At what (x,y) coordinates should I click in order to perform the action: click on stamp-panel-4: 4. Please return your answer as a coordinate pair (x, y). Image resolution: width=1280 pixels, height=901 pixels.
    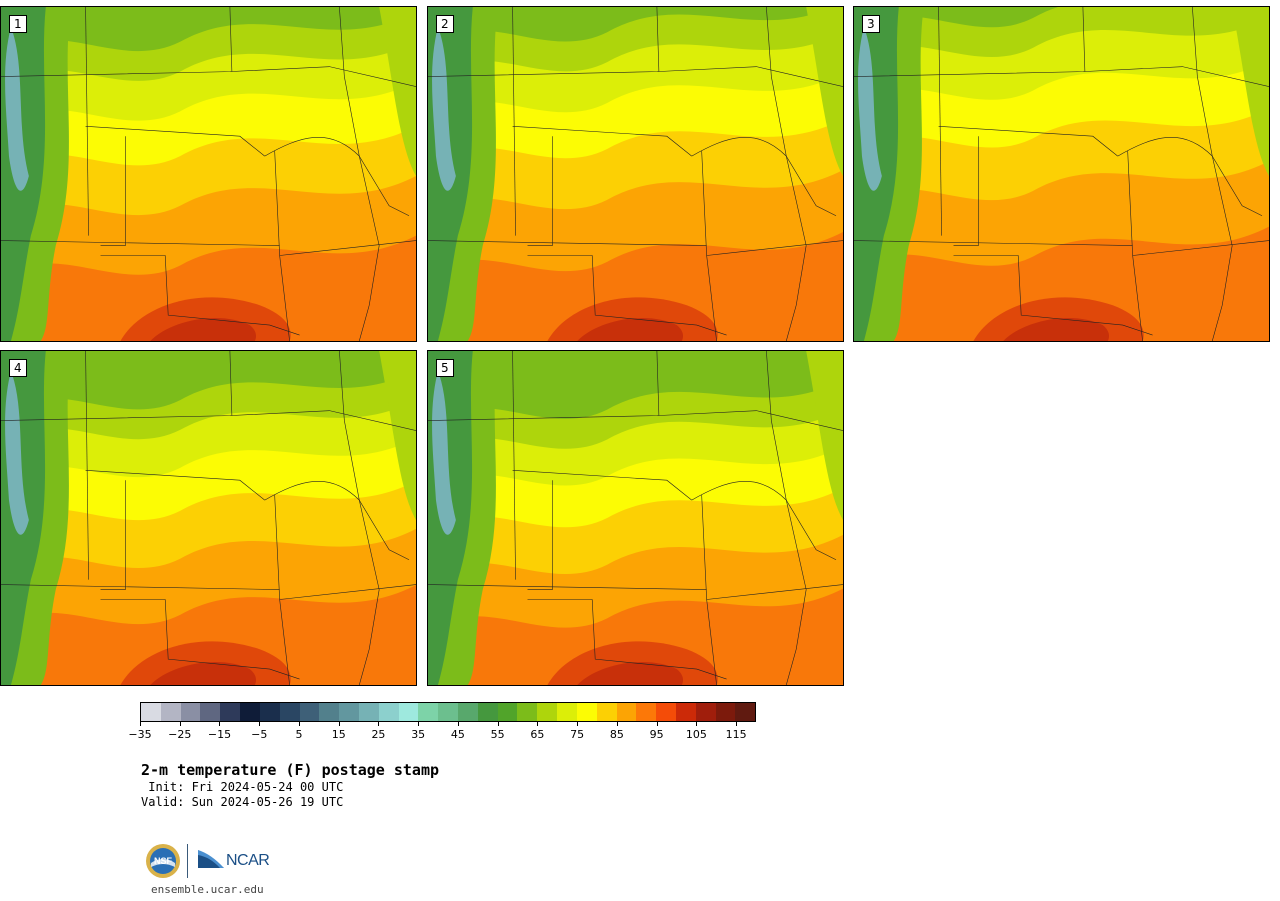
    Looking at the image, I should click on (208, 518).